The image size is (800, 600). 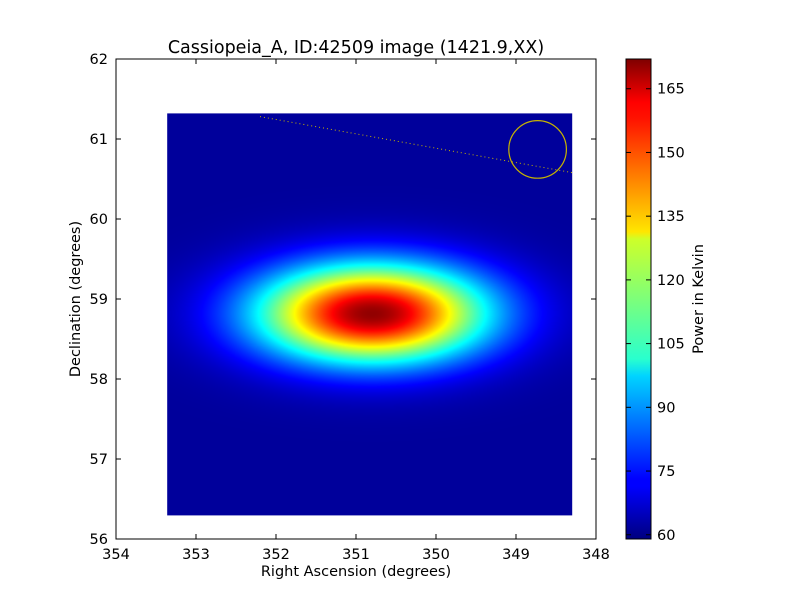 What do you see at coordinates (99, 380) in the screenshot?
I see `y-tick-label: 58` at bounding box center [99, 380].